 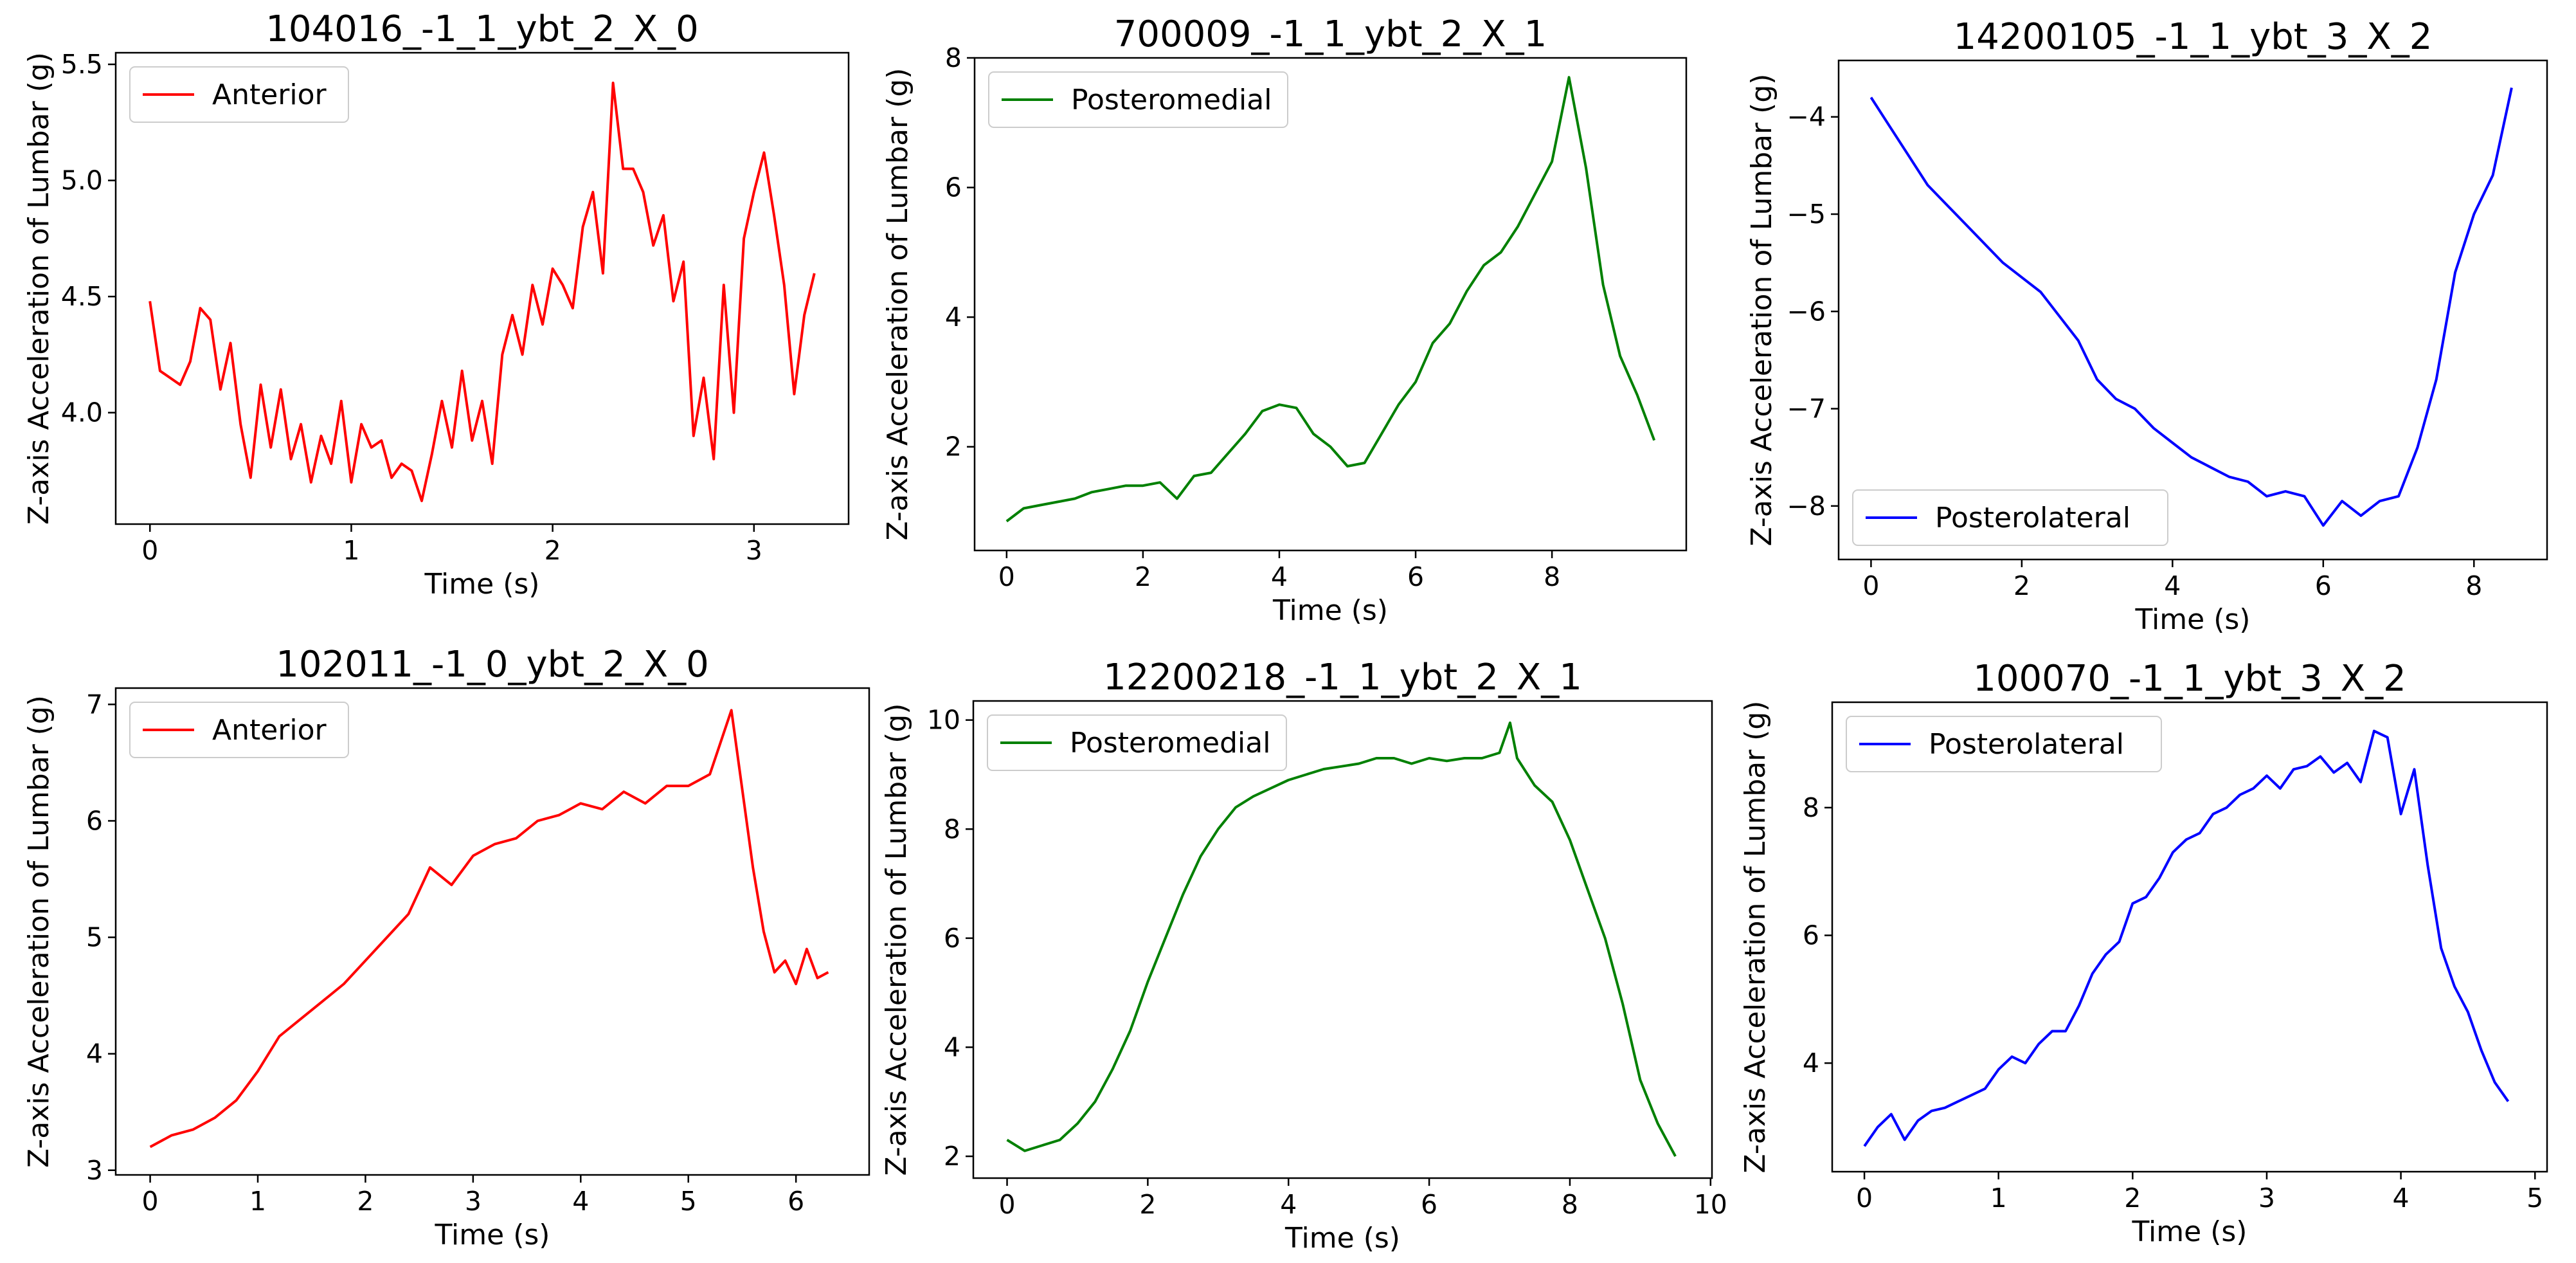 What do you see at coordinates (2189, 679) in the screenshot?
I see `chart-title: 100070_-1_1_ybt_3_X_2` at bounding box center [2189, 679].